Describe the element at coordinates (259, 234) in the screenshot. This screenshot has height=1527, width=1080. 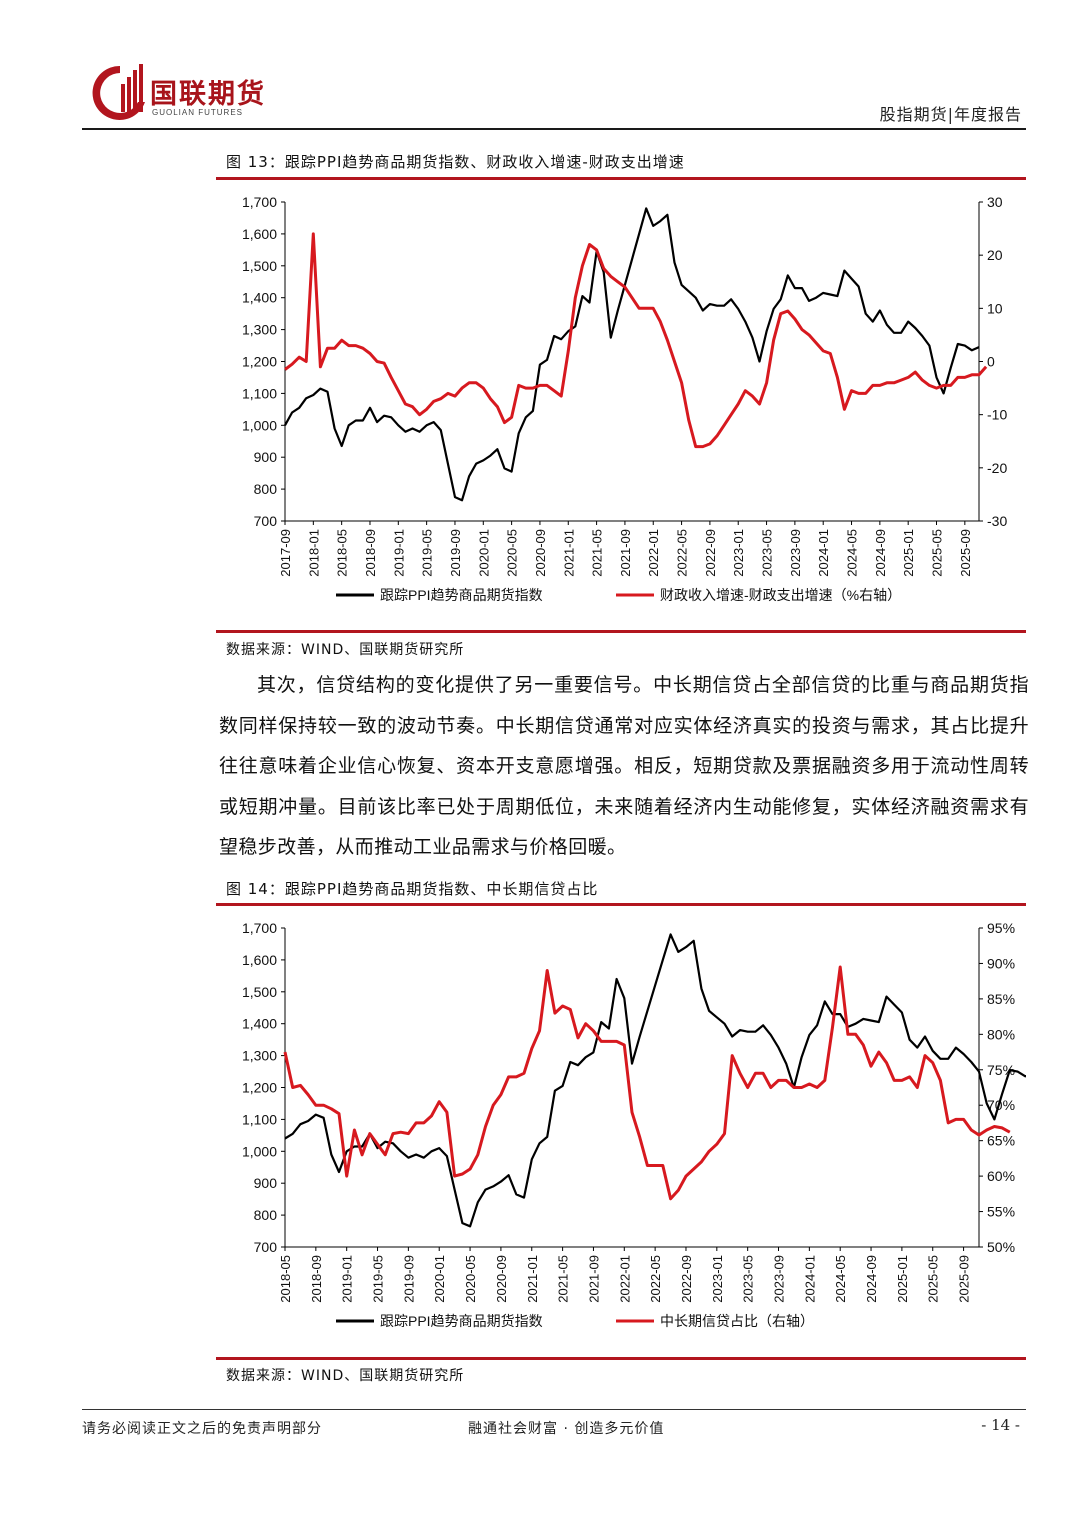
I see `left-tick-label: 1,600` at that location.